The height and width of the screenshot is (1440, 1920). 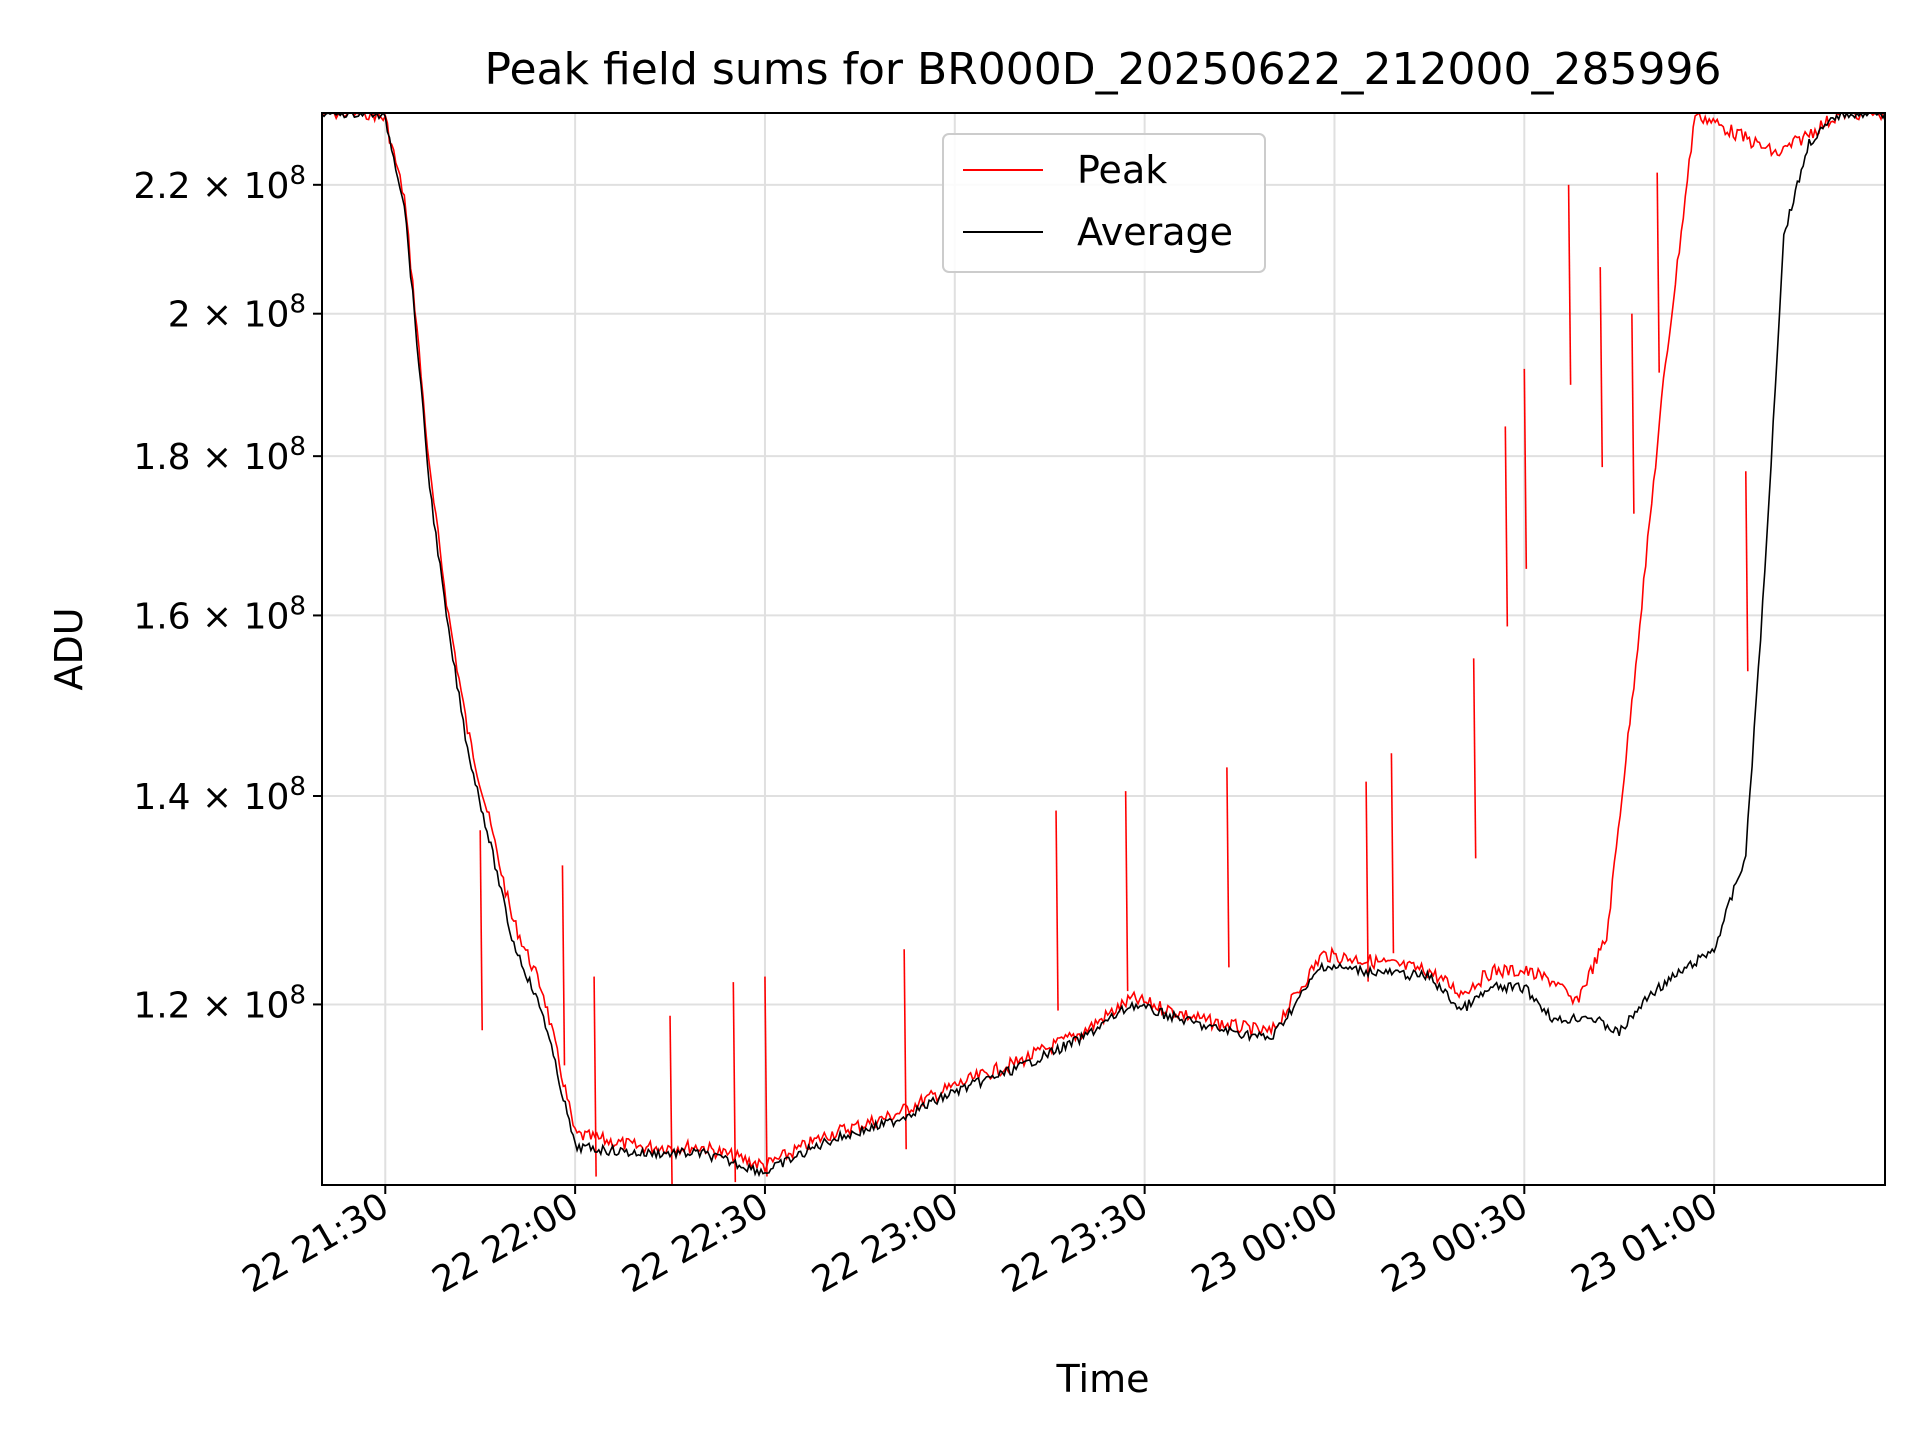 I want to click on legend-average-label: Average, so click(x=1155, y=232).